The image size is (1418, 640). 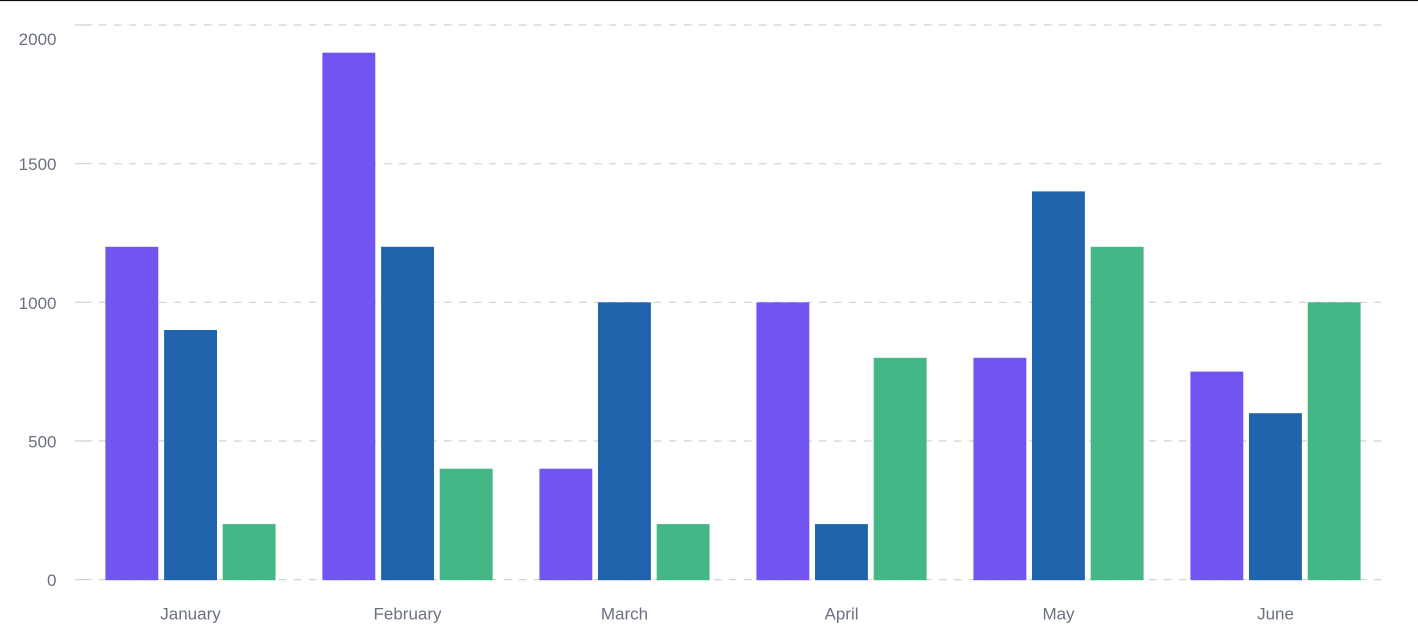 I want to click on svg-text: April, so click(x=841, y=613).